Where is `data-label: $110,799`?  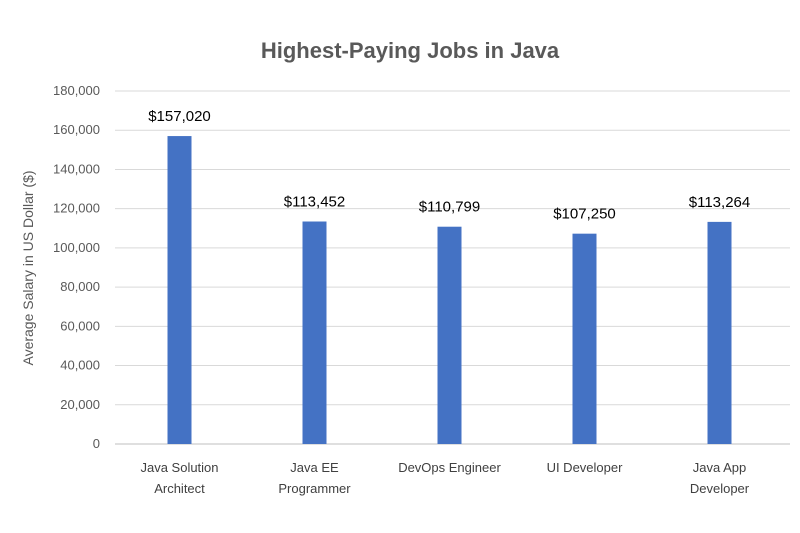 data-label: $110,799 is located at coordinates (449, 207).